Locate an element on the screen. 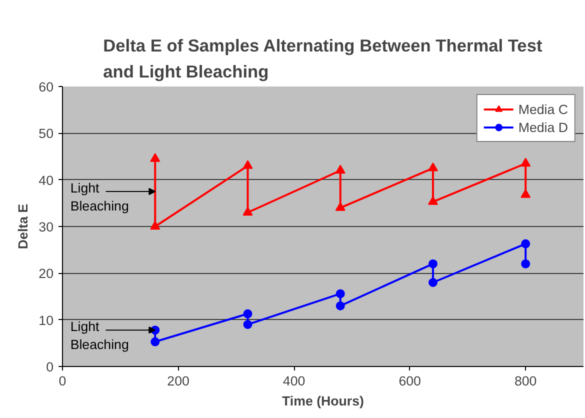  y-tick-label: 0 is located at coordinates (50, 367).